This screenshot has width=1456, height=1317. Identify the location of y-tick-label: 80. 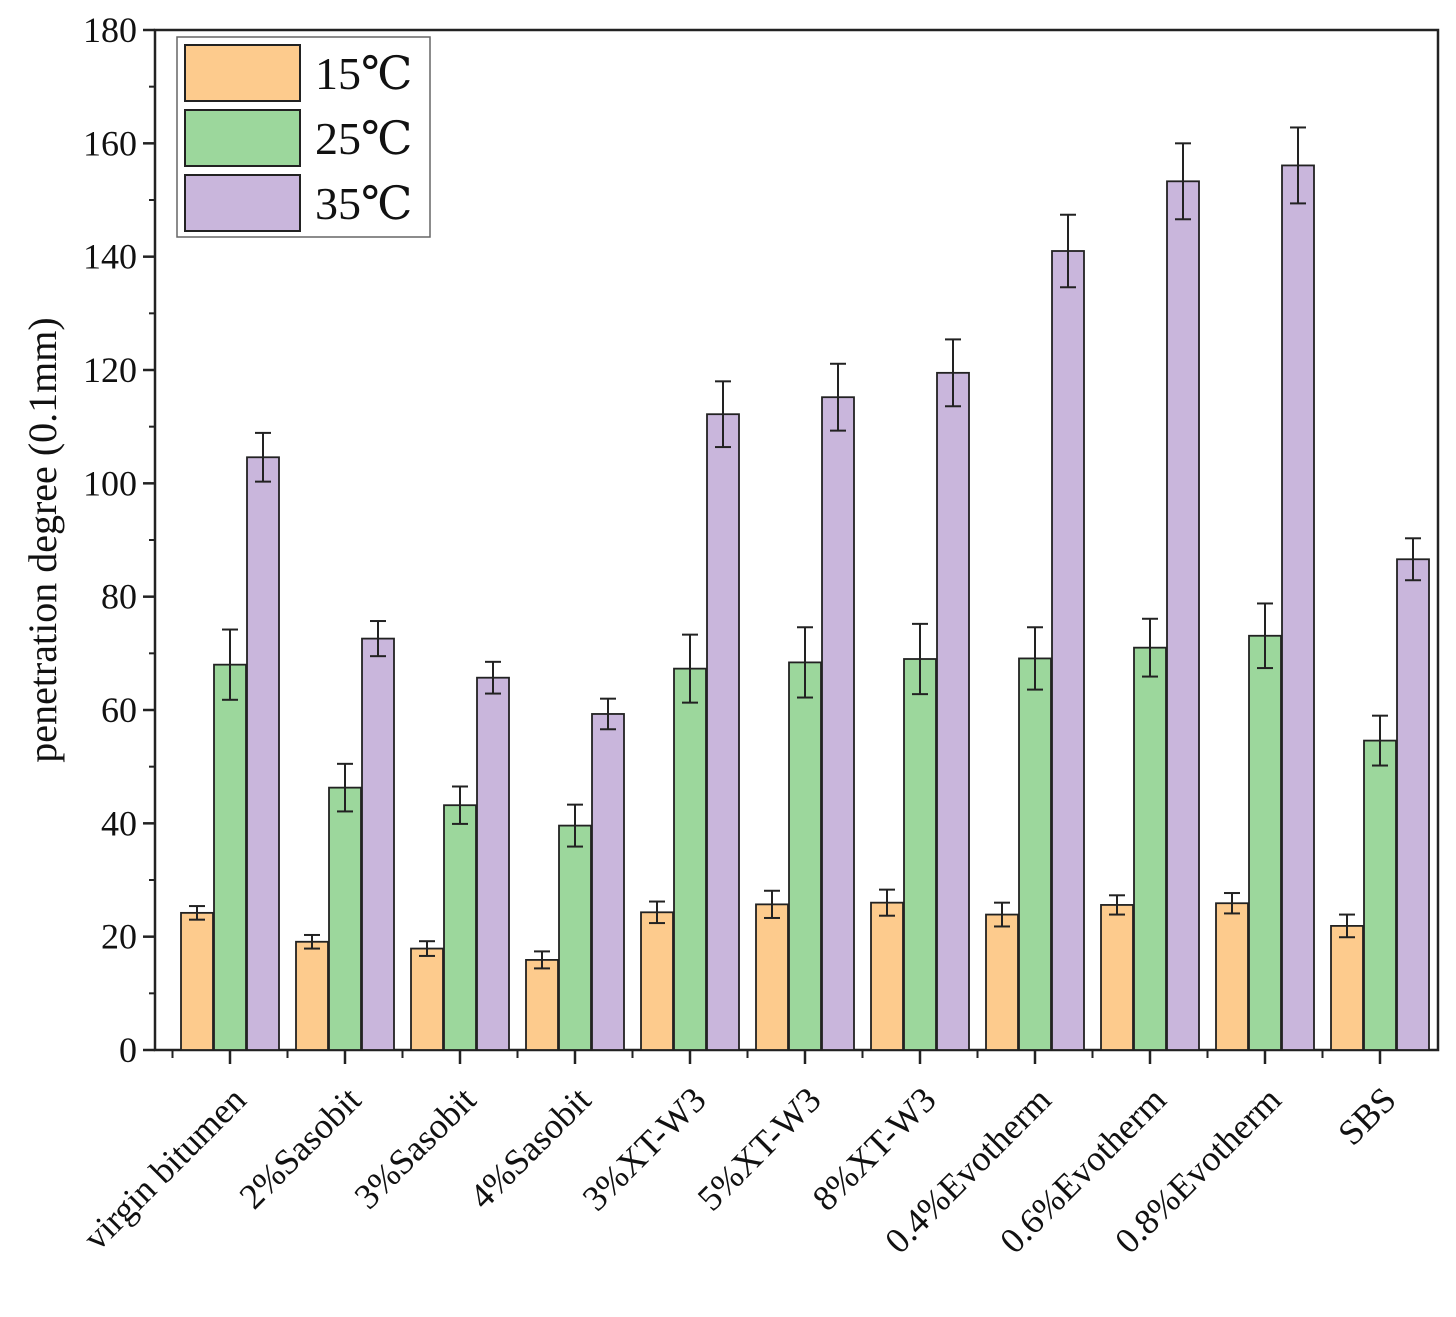
(119, 597).